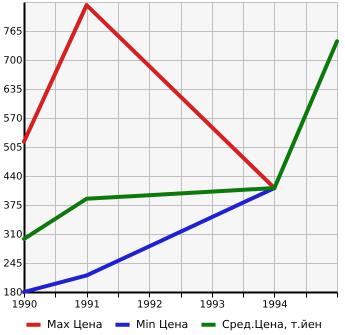  Describe the element at coordinates (12, 206) in the screenshot. I see `y-tick-label: 375` at that location.